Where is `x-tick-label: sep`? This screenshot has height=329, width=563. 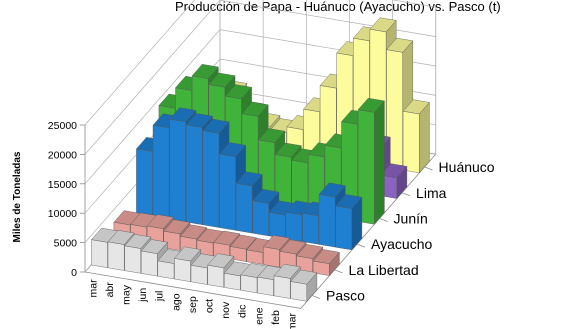
x-tick-label: sep is located at coordinates (193, 304).